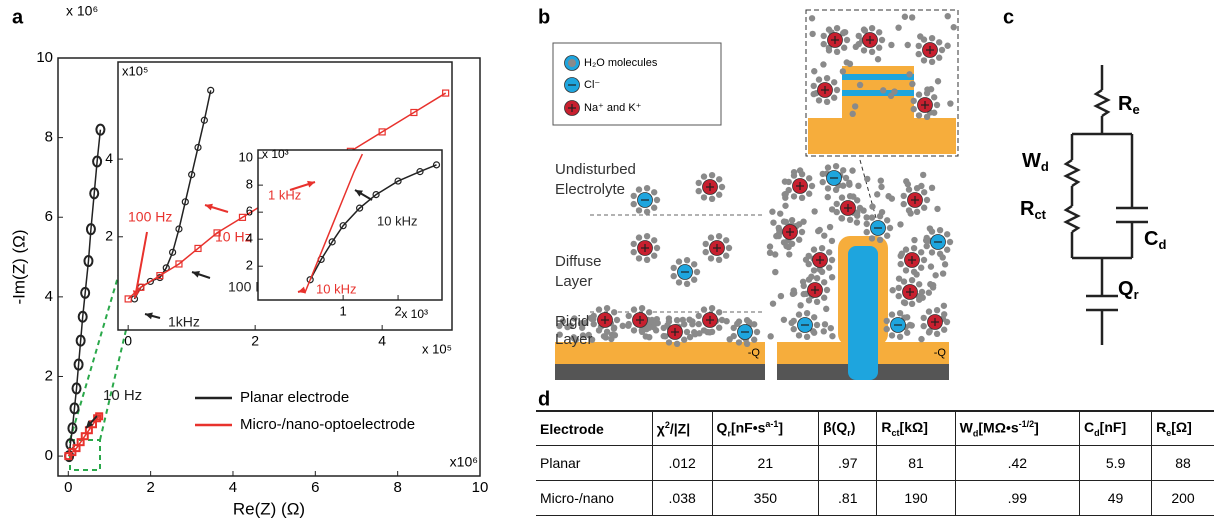 This screenshot has width=1220, height=520. What do you see at coordinates (781, 427) in the screenshot?
I see `header-part: ]` at bounding box center [781, 427].